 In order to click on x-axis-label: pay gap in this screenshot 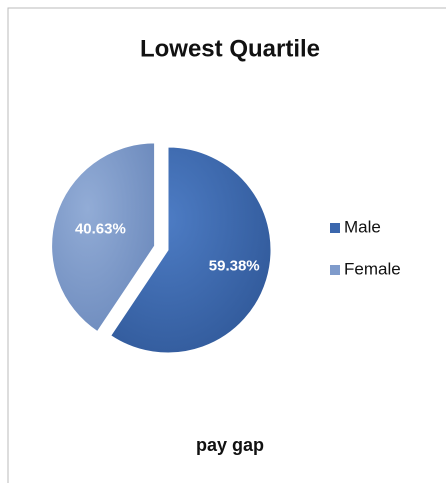, I will do `click(230, 445)`.